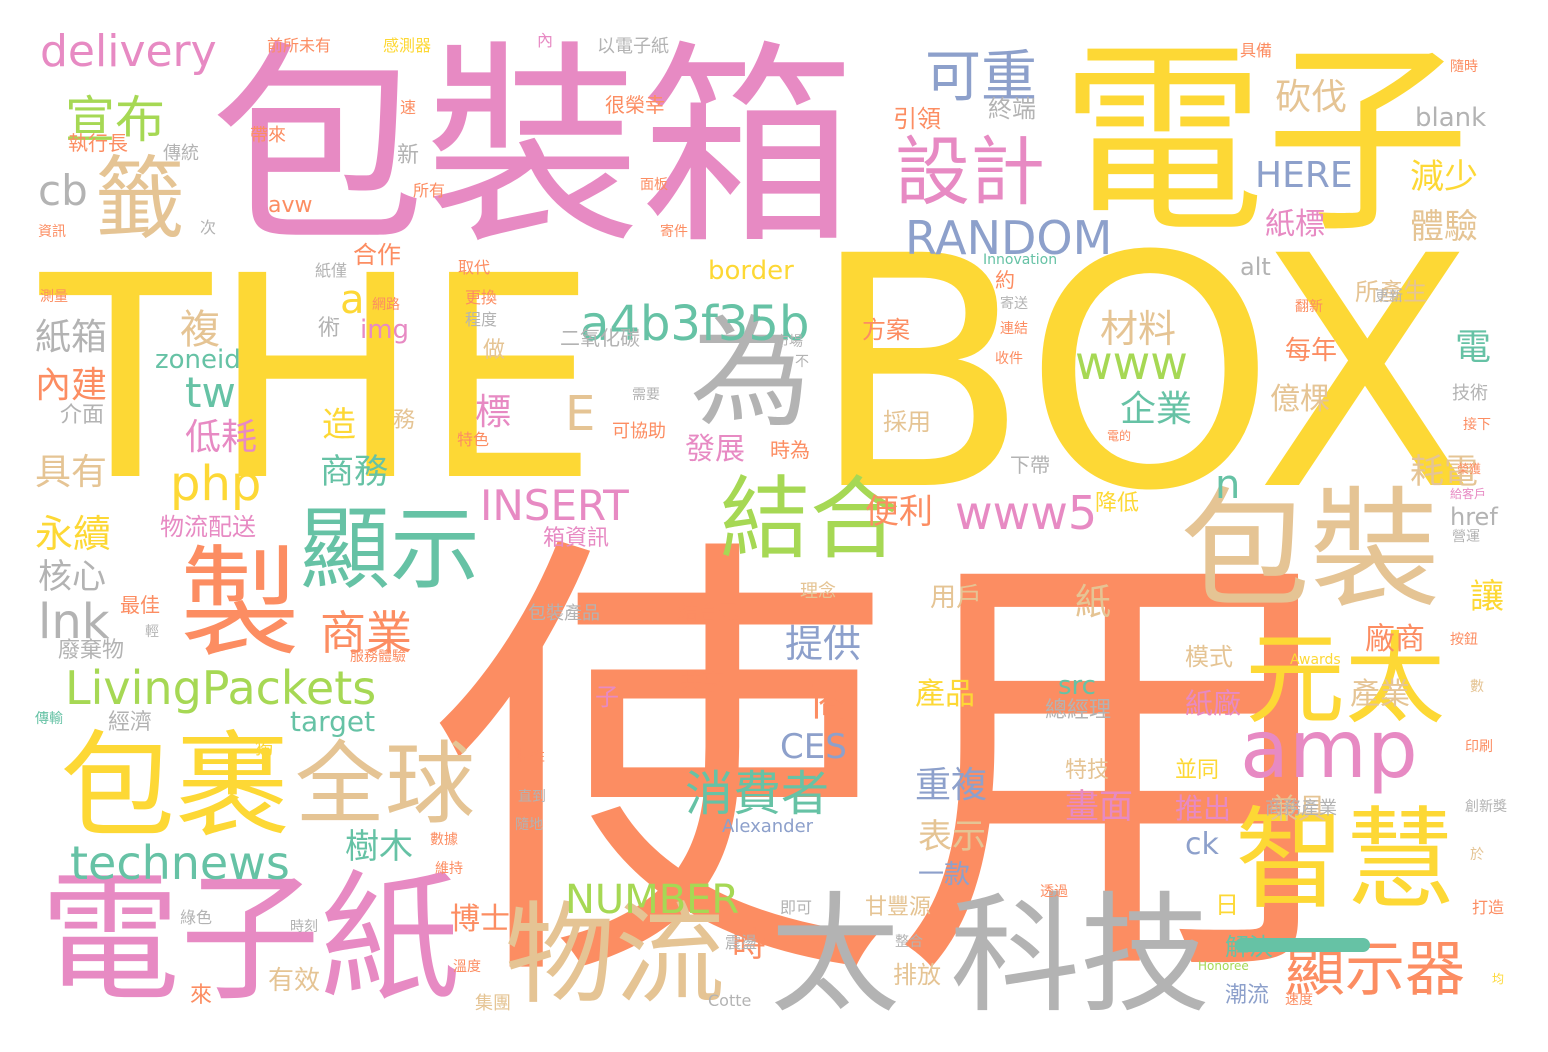 The image size is (1548, 1052). Describe the element at coordinates (1080, 955) in the screenshot. I see `word-tech: 科技` at that location.